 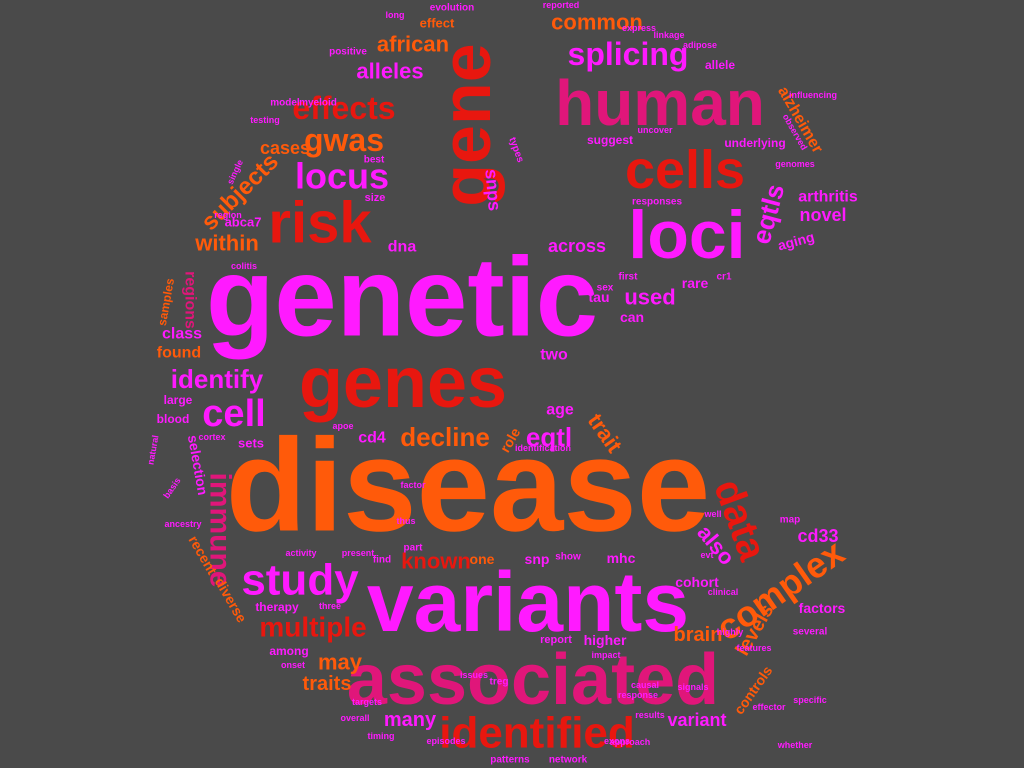 What do you see at coordinates (300, 553) in the screenshot?
I see `word-activity: activity` at bounding box center [300, 553].